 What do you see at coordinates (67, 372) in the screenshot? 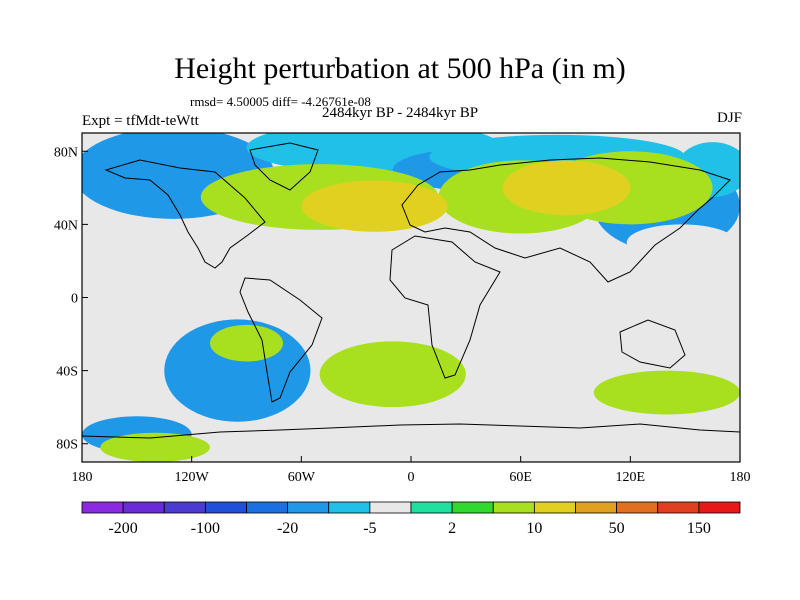
I see `lat-tick-label: 40S` at bounding box center [67, 372].